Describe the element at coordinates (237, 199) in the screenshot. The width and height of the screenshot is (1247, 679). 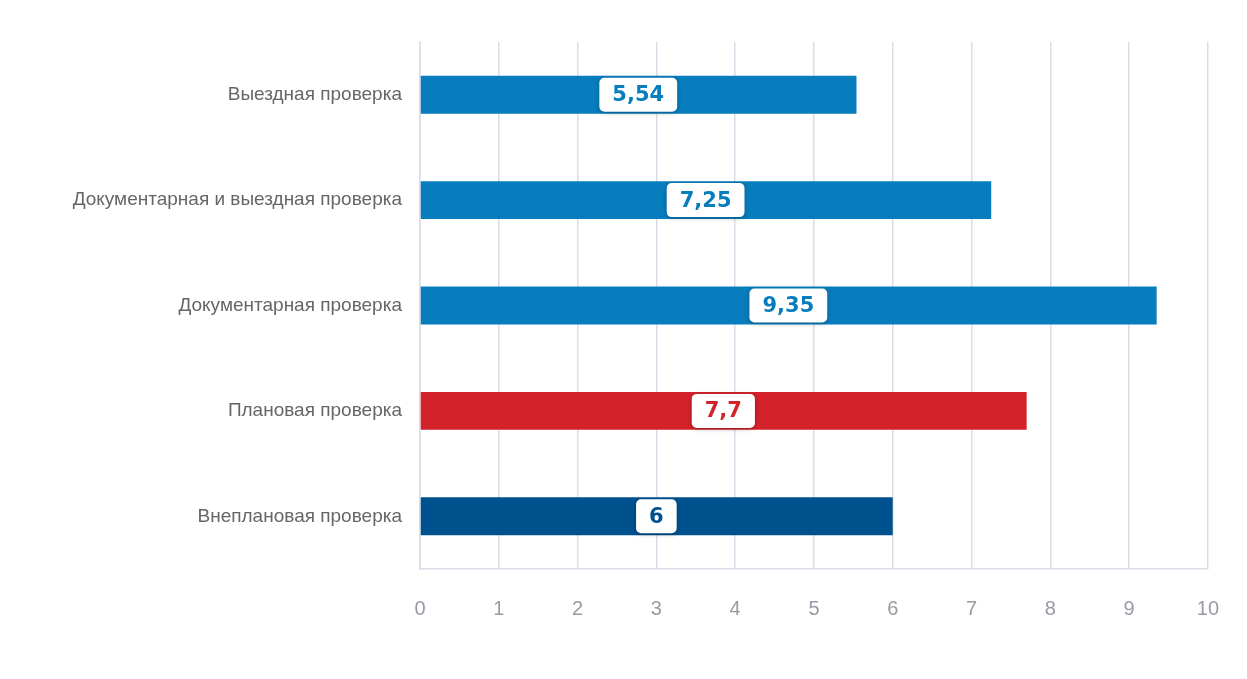
I see `y-tick-label: Документарная и выездная проверка` at that location.